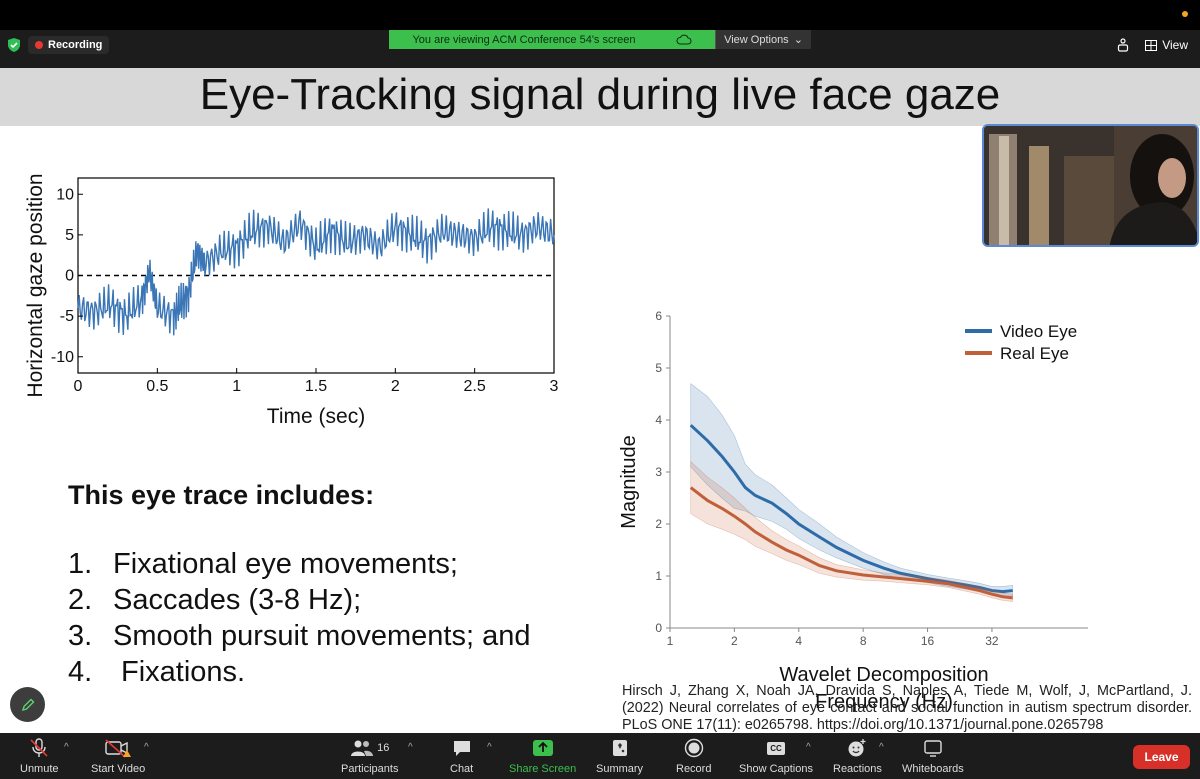  Describe the element at coordinates (776, 748) in the screenshot. I see `captions-icon: CC` at that location.